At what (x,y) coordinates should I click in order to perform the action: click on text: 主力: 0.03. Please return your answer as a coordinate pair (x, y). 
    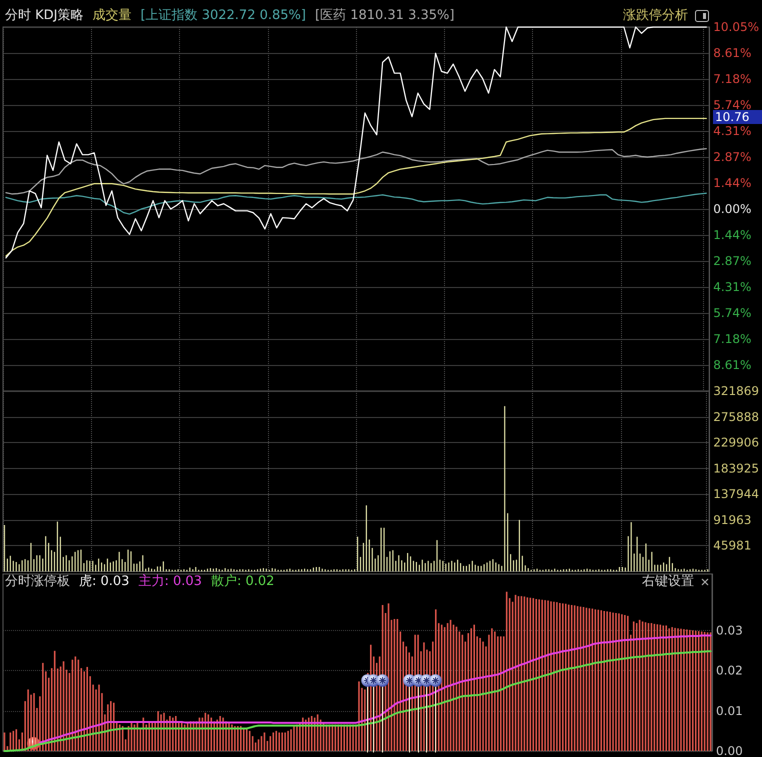
    Looking at the image, I should click on (170, 582).